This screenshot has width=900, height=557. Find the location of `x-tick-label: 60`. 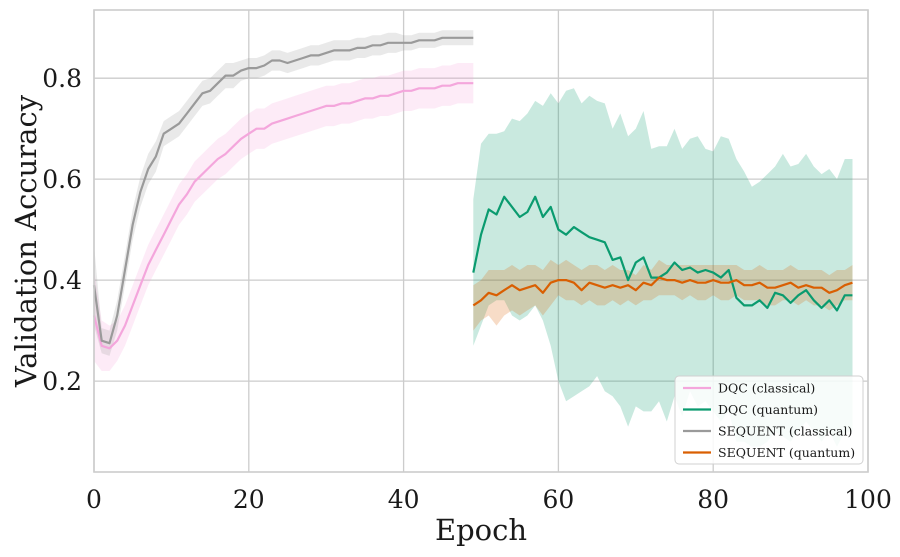

x-tick-label: 60 is located at coordinates (558, 499).